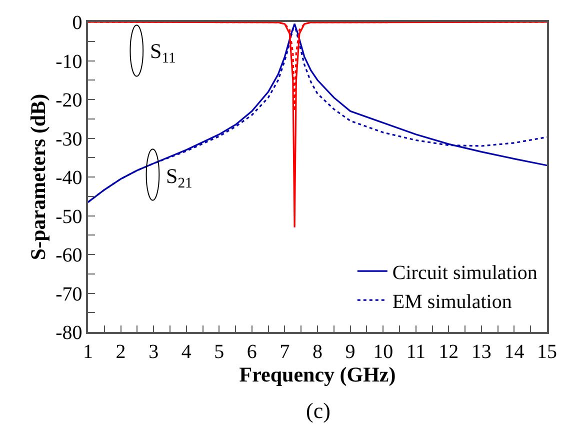 The image size is (569, 427). Describe the element at coordinates (69, 294) in the screenshot. I see `y-tick-label: -70` at that location.